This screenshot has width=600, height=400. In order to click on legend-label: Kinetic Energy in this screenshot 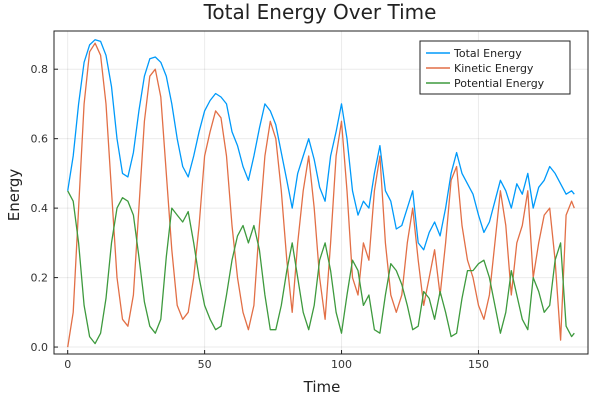, I will do `click(494, 68)`.